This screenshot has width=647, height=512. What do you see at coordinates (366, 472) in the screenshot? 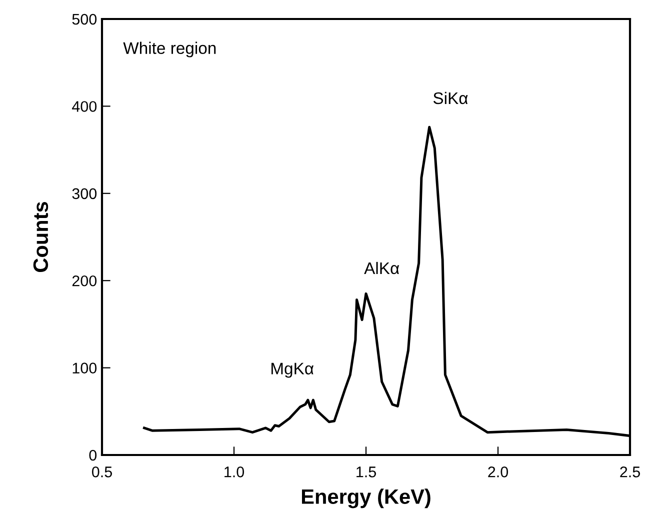
I see `x-tick-label: 1.5` at bounding box center [366, 472].